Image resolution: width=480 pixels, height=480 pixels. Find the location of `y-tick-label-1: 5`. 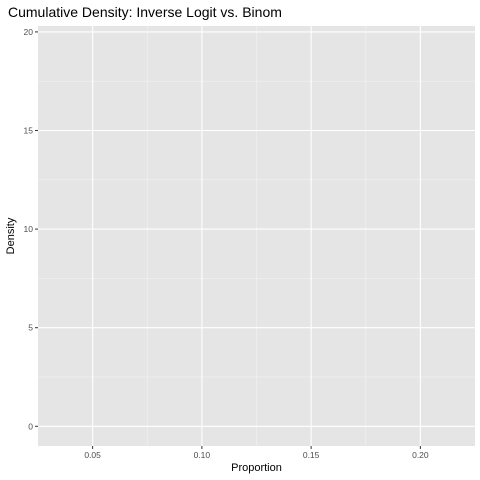

y-tick-label-1: 5 is located at coordinates (30, 328).